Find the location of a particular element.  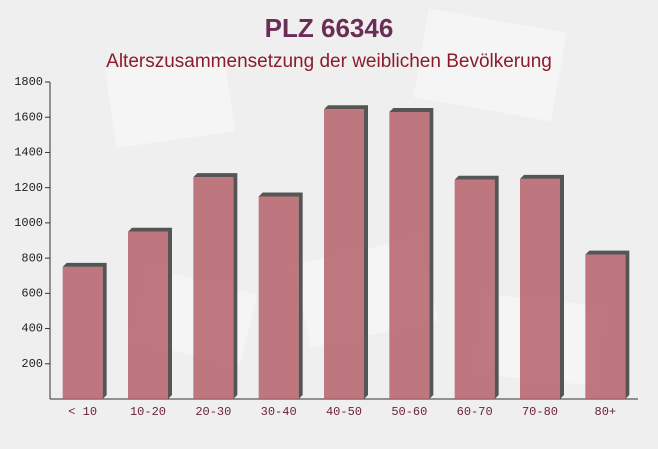

chart-title: PLZ 66346 is located at coordinates (329, 28).